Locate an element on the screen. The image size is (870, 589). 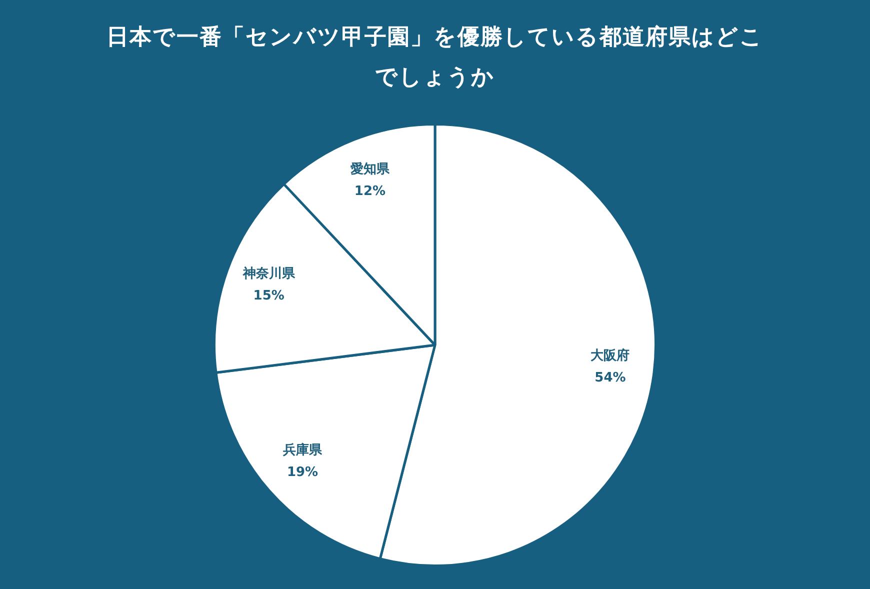
data-label: 12% is located at coordinates (370, 192).